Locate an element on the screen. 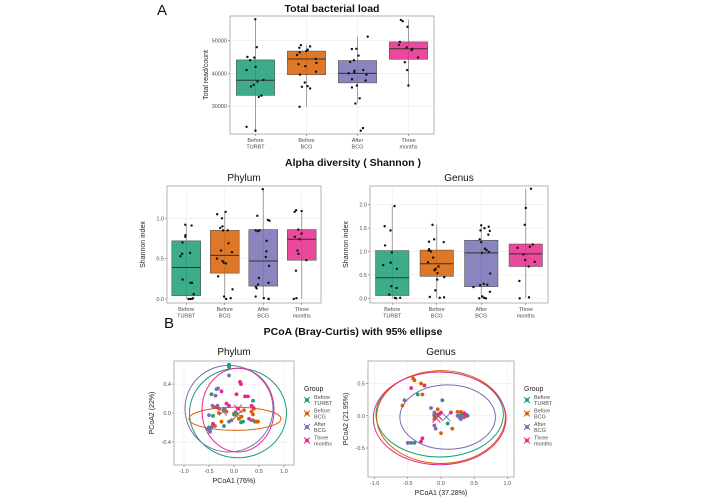  y-tick-label: -0.4 is located at coordinates (166, 443).